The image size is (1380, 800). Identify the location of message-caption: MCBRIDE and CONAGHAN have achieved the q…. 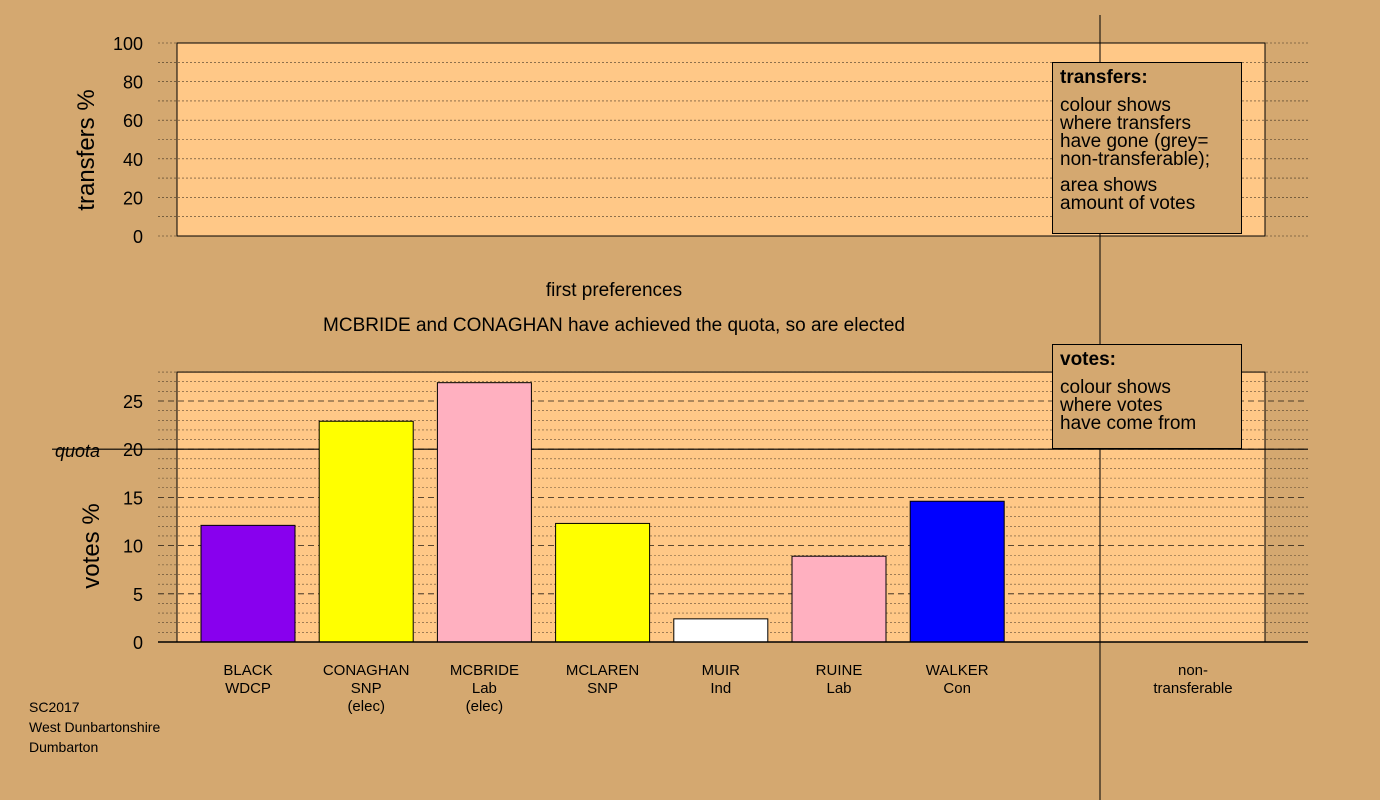
(614, 325).